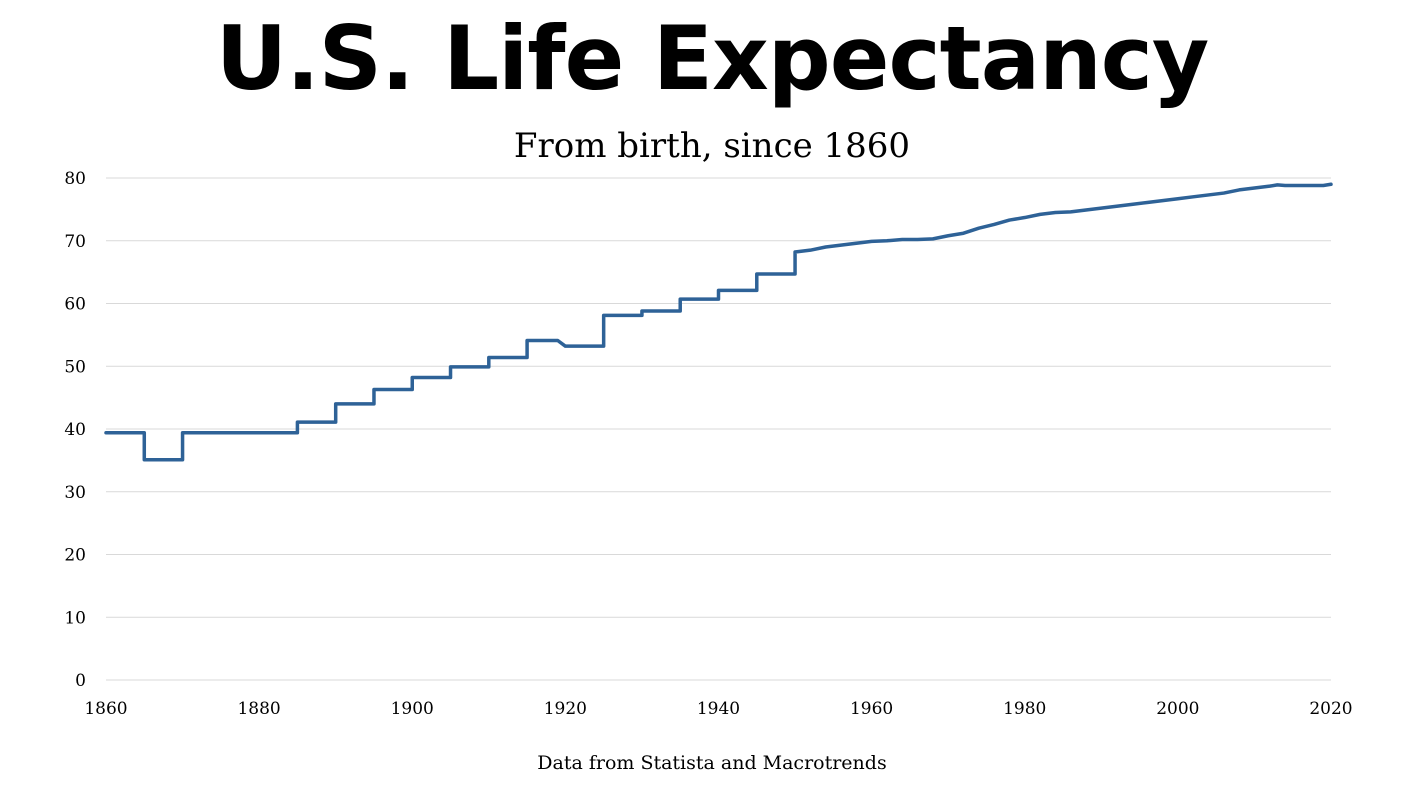 The height and width of the screenshot is (800, 1424). I want to click on chart-subtitle: From birth, since 1860, so click(712, 146).